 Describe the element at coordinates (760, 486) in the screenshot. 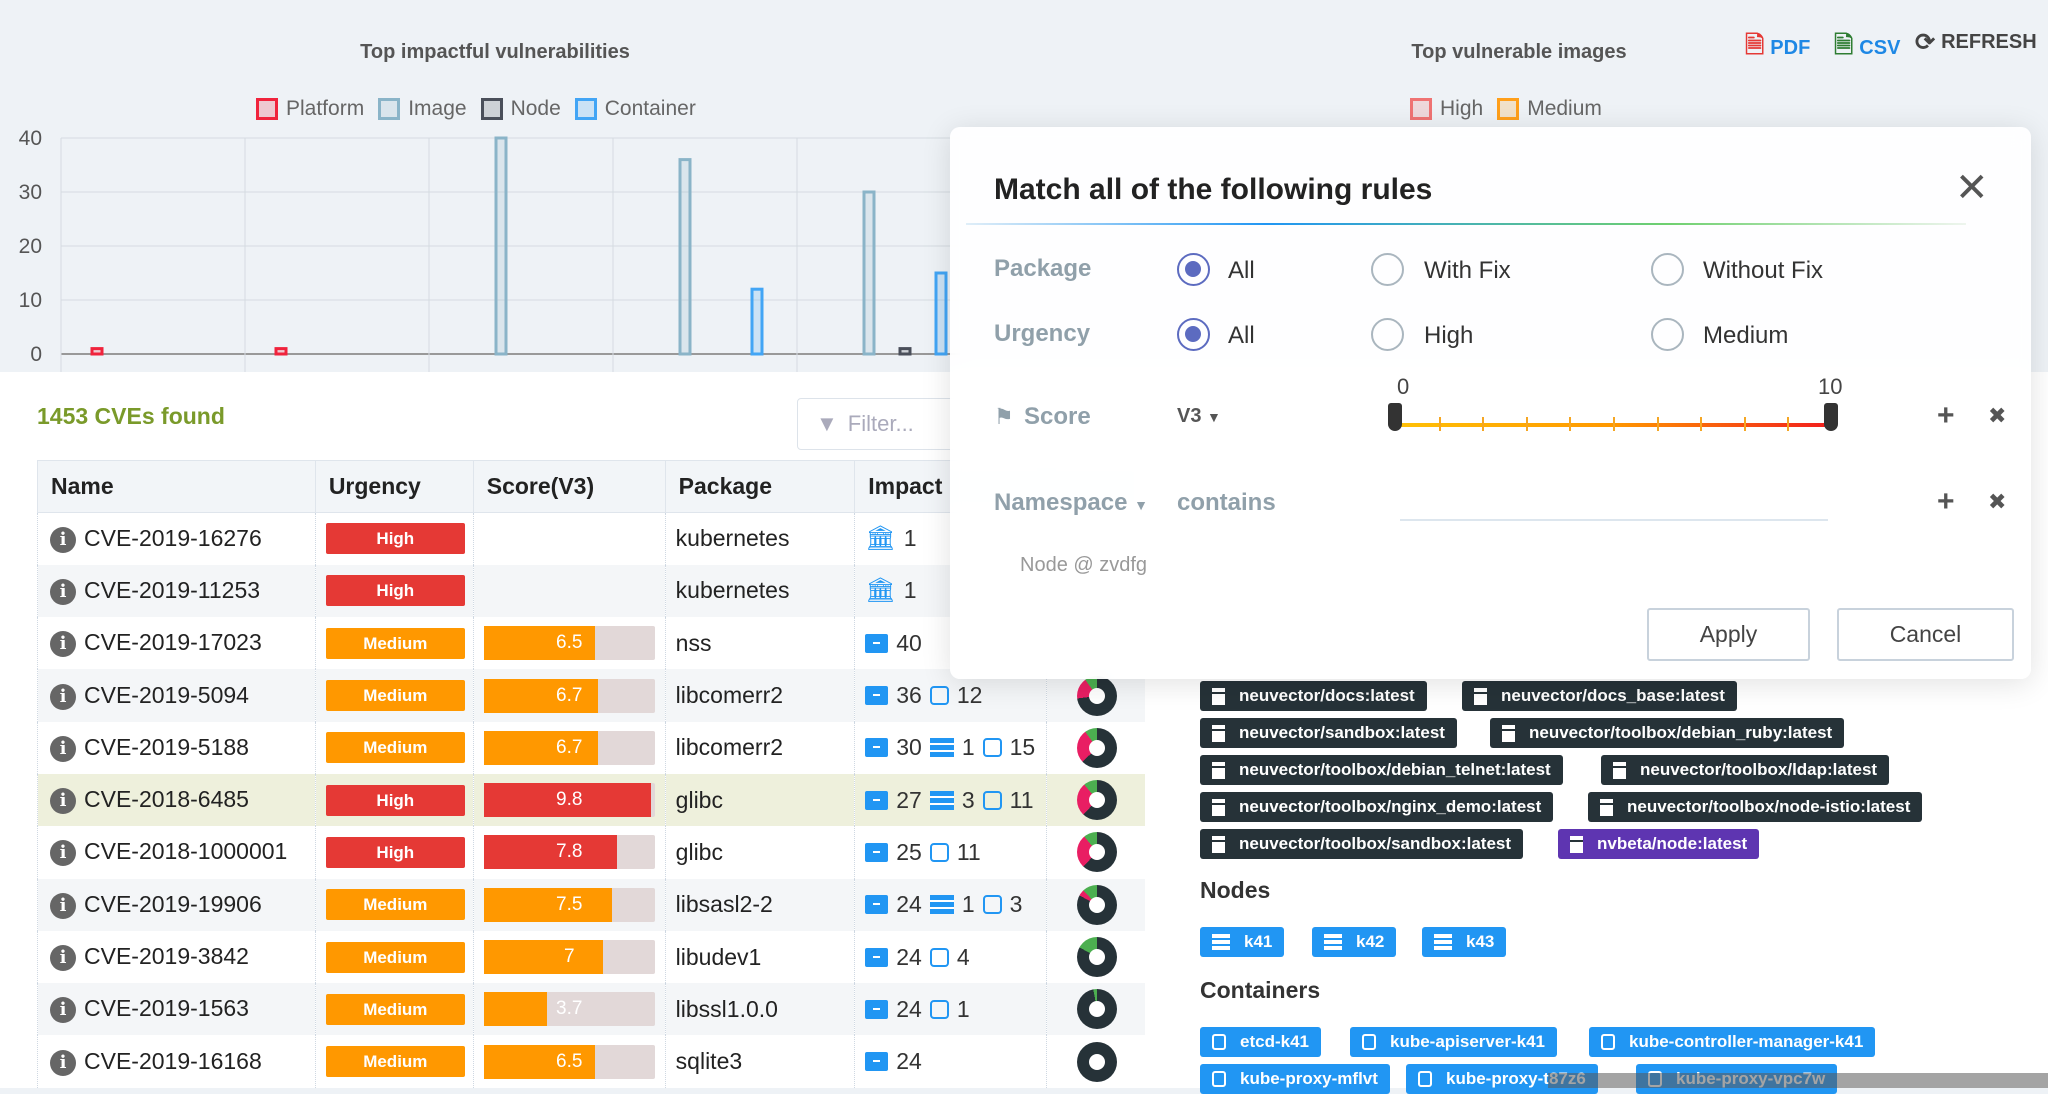

I see `col-package: Package` at that location.